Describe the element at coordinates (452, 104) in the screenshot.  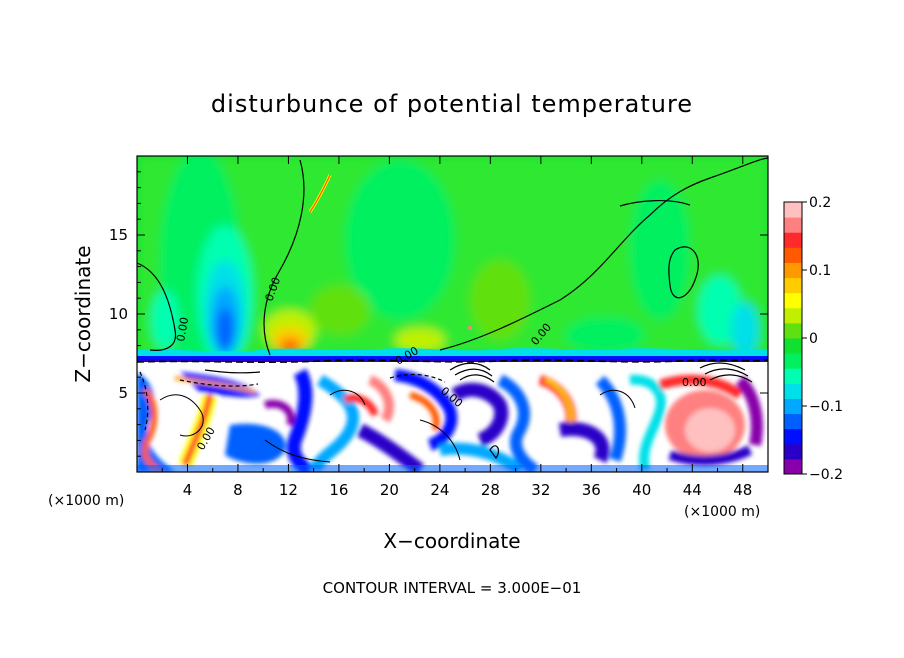
I see `chart-title: disturbunce of potential temperature` at that location.